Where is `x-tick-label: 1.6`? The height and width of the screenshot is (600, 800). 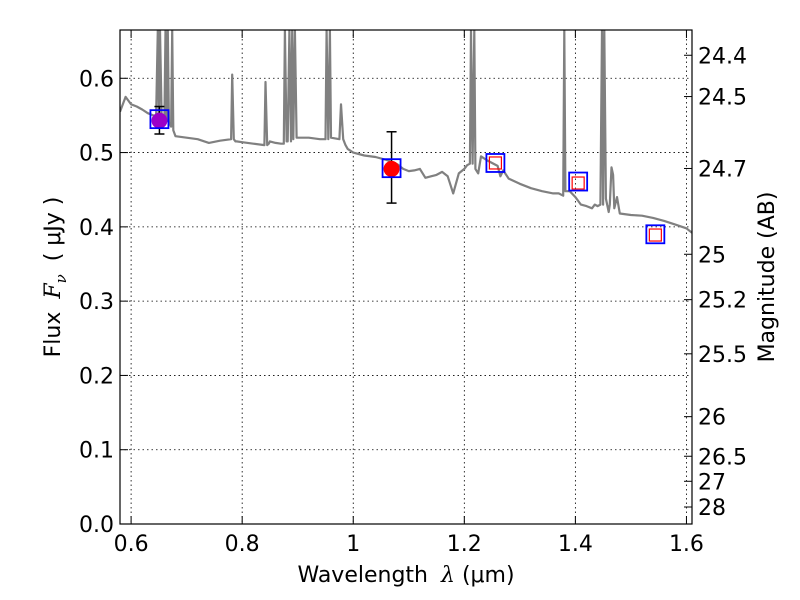 x-tick-label: 1.6 is located at coordinates (686, 544).